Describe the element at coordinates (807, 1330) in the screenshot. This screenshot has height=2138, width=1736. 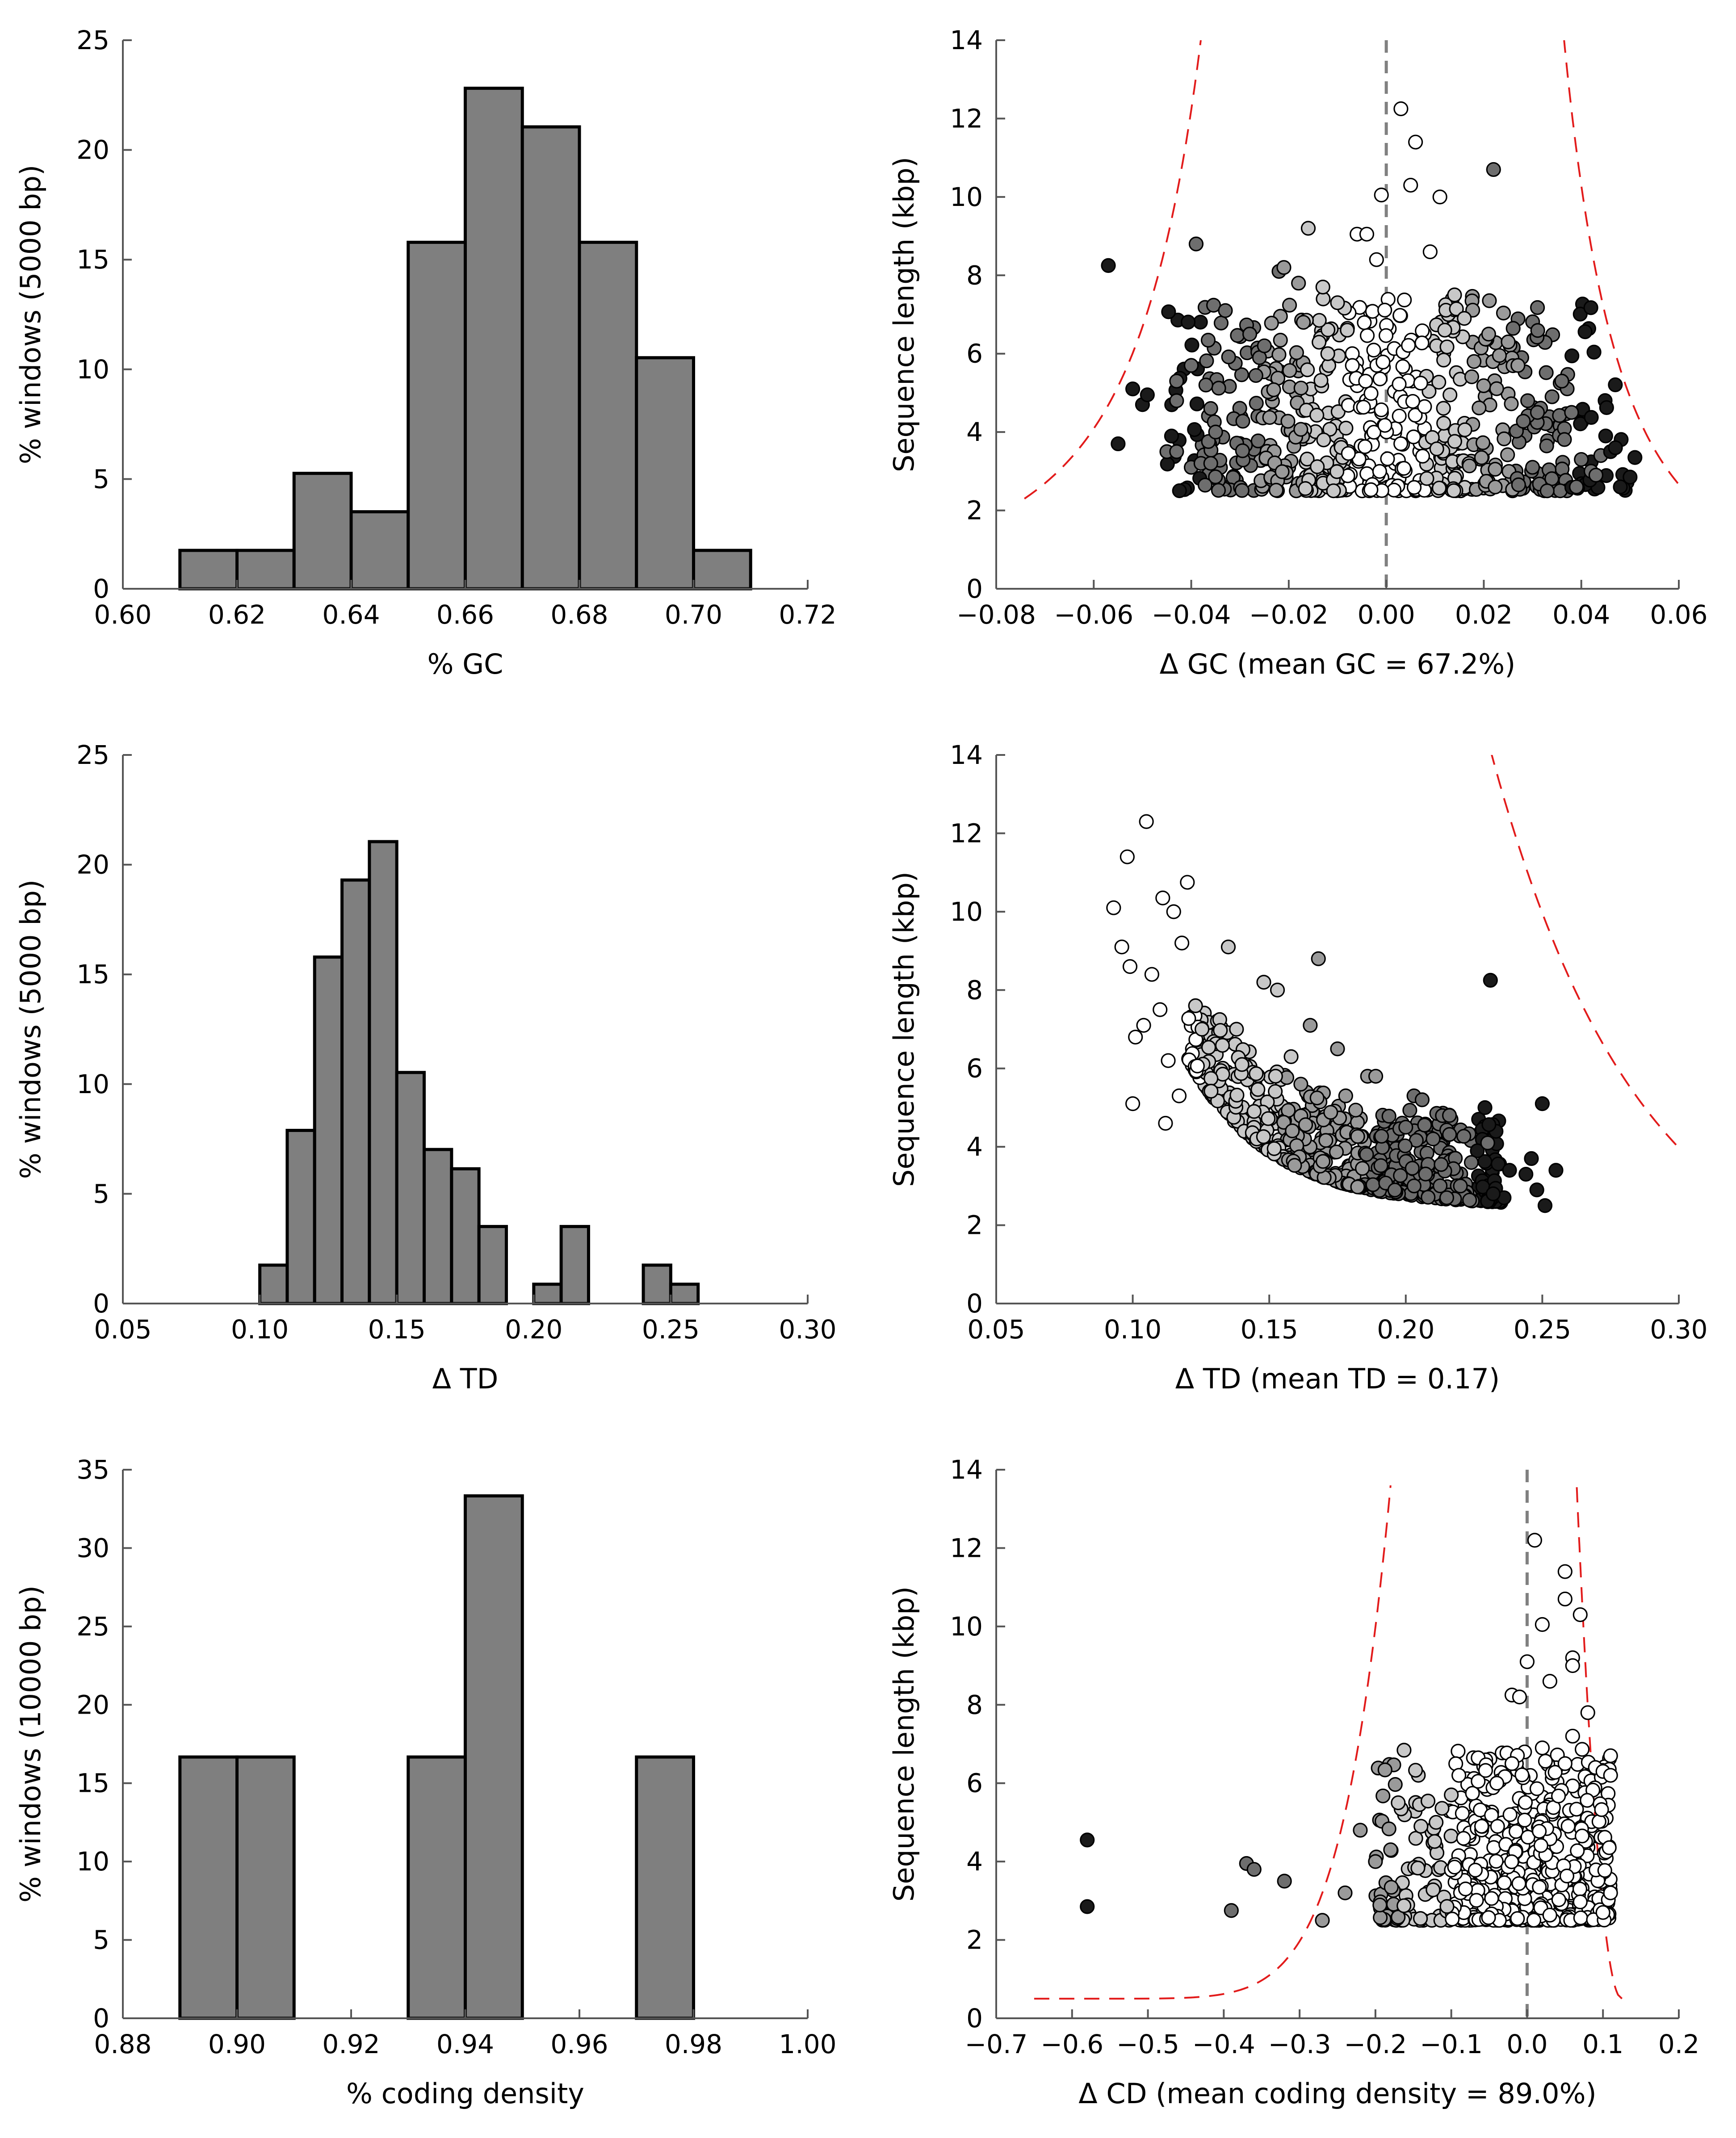
I see `x-tick-label: 0.30` at that location.